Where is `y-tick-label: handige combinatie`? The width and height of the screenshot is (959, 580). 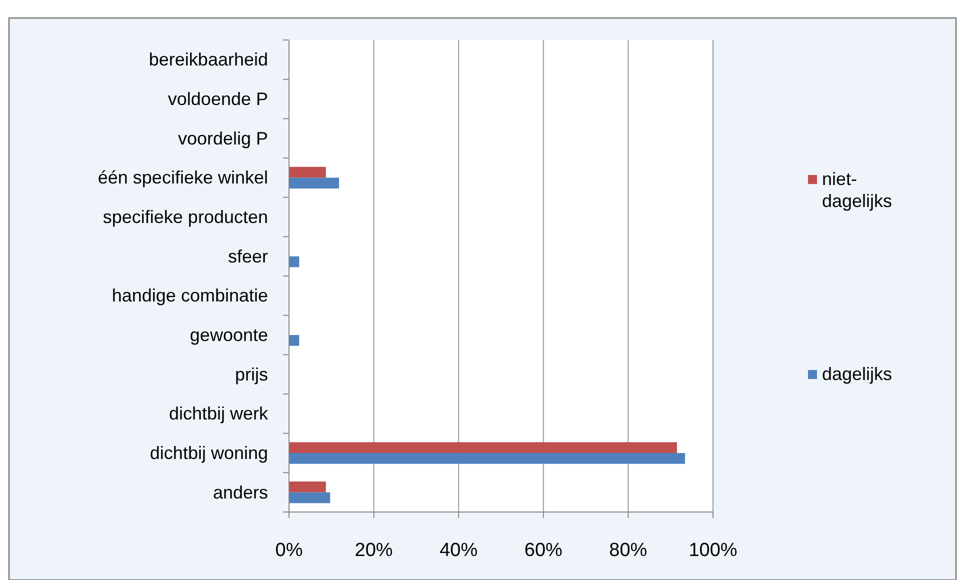 y-tick-label: handige combinatie is located at coordinates (190, 296).